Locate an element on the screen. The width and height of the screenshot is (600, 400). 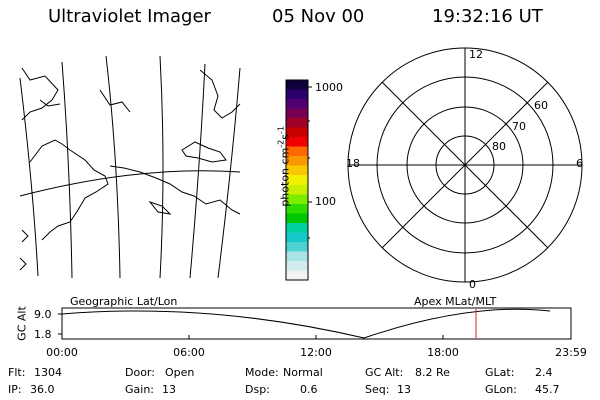
info-glon-value: 45.7 is located at coordinates (547, 389).